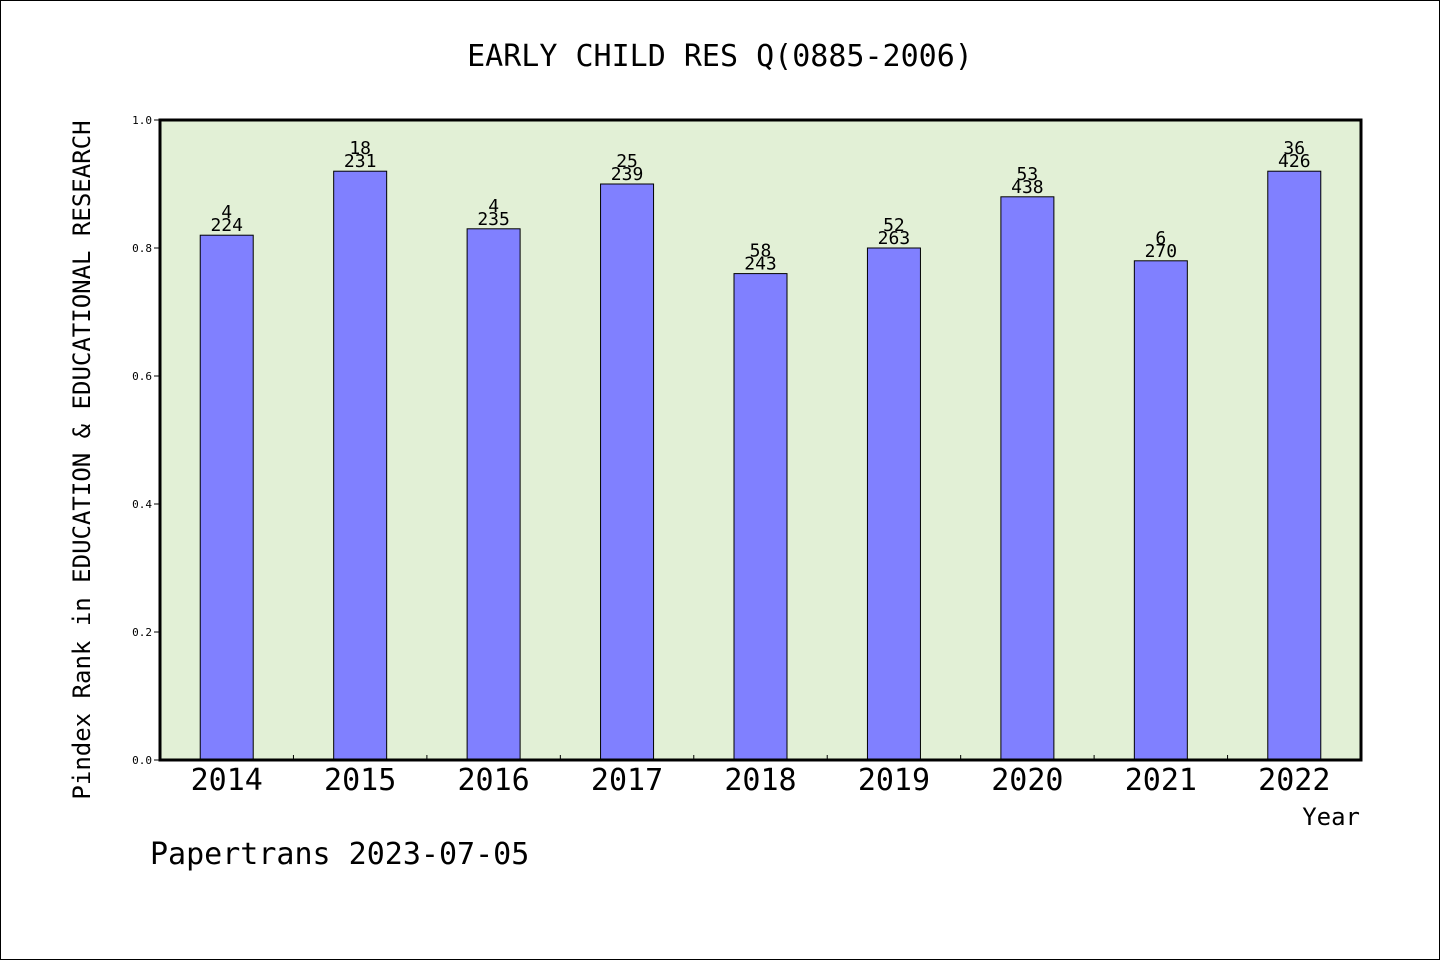 This screenshot has height=960, width=1440. I want to click on bar-rank-label: 36, so click(1294, 148).